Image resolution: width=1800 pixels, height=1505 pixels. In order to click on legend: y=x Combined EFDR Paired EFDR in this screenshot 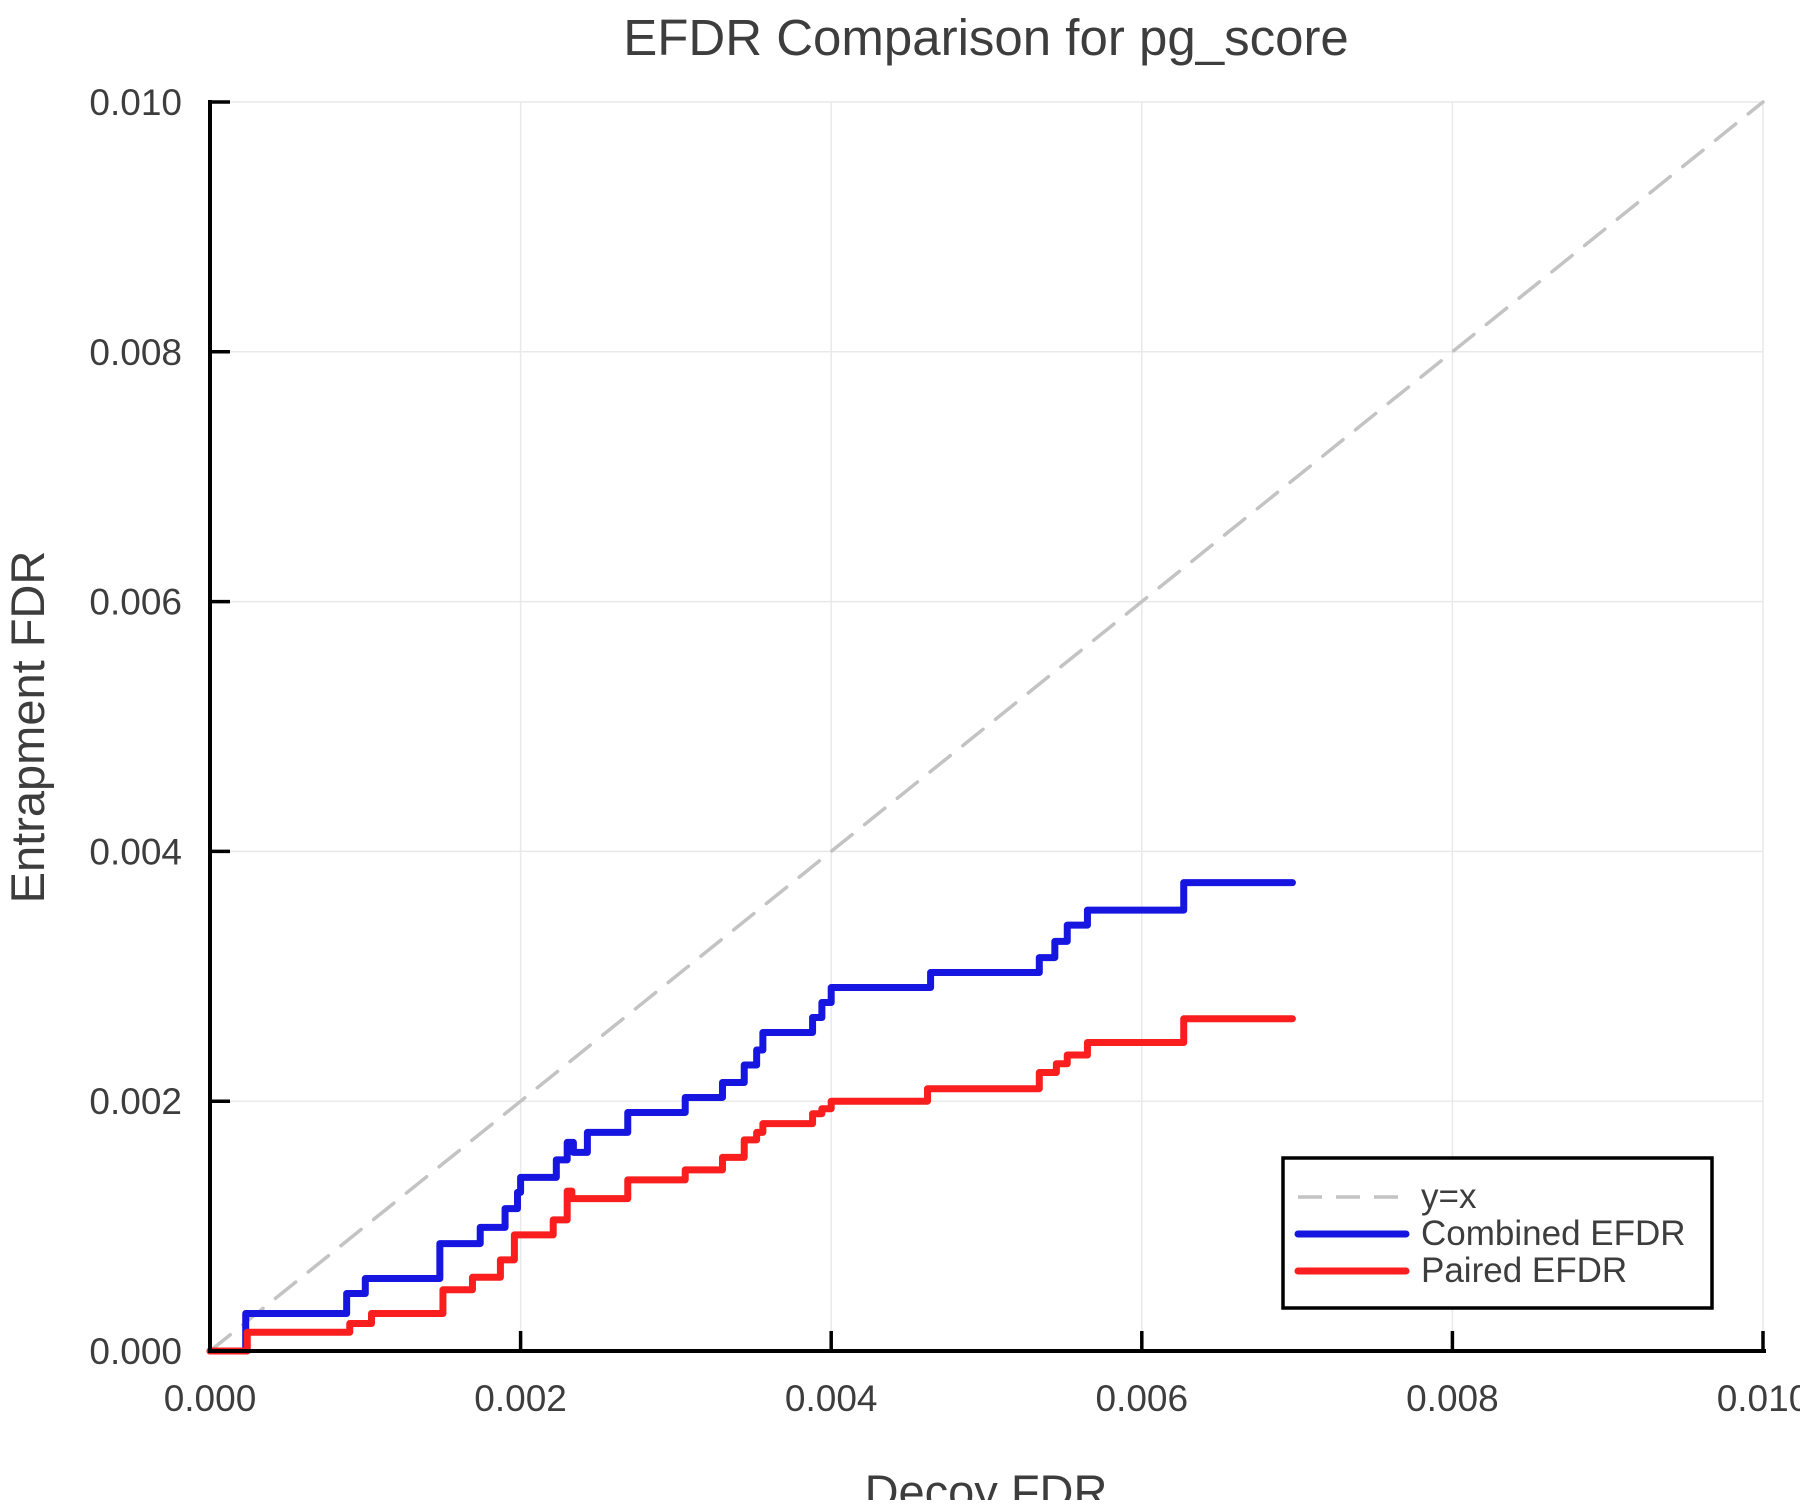, I will do `click(1497, 1233)`.